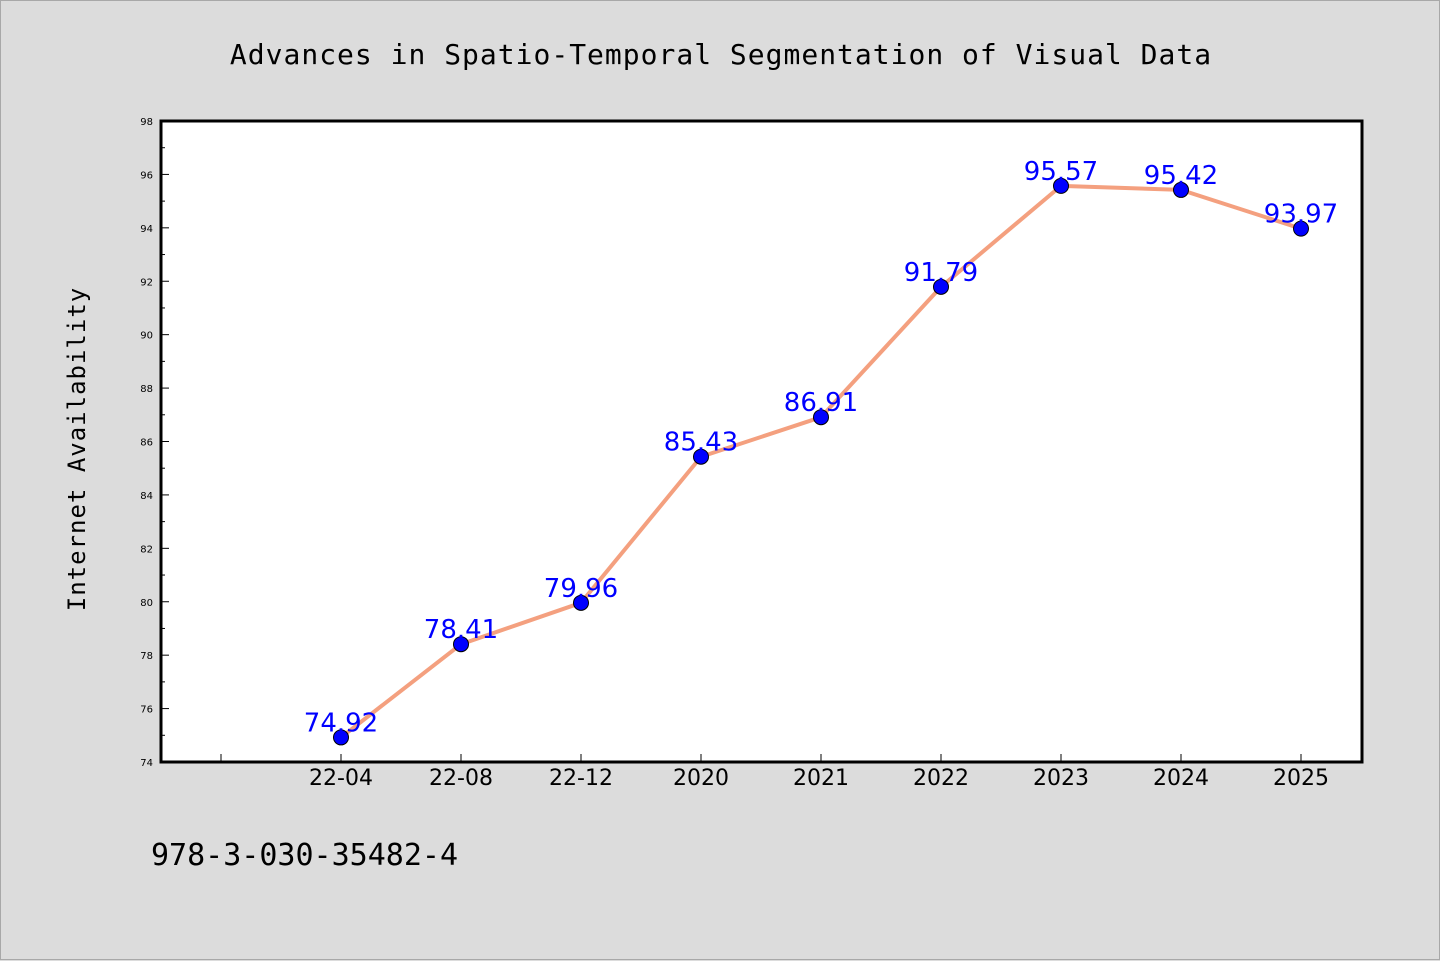 The width and height of the screenshot is (1440, 961). I want to click on y-tick-label: 94, so click(146, 229).